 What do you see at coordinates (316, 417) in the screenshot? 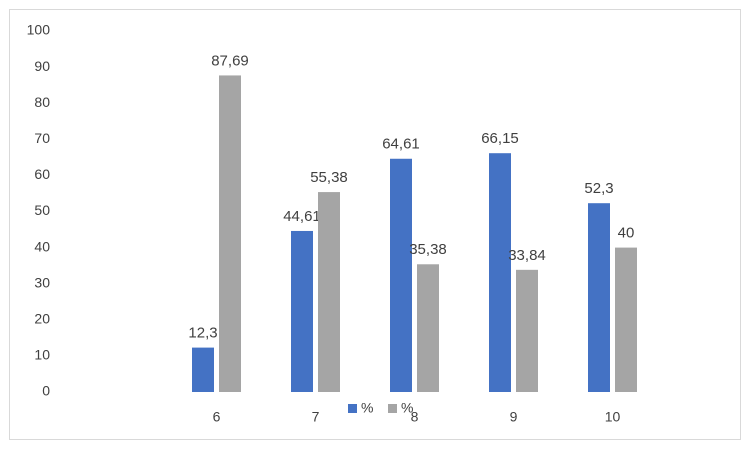
I see `x-tick-label: 7` at bounding box center [316, 417].